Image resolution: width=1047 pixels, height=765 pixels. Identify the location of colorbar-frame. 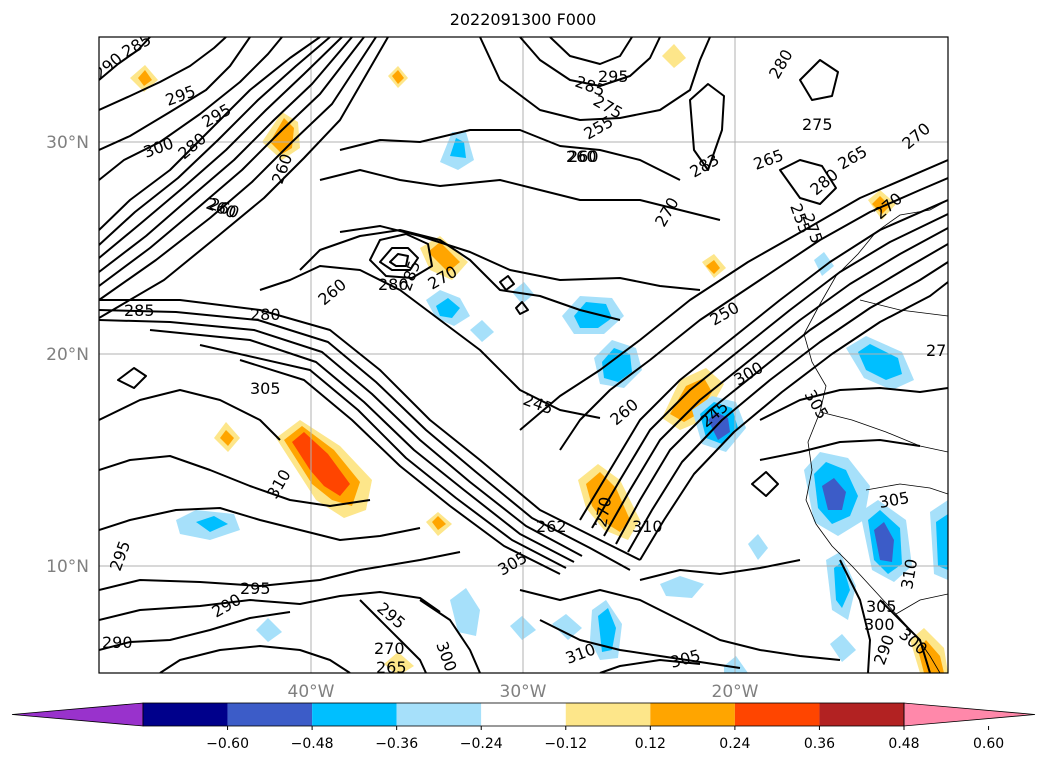
(523, 714).